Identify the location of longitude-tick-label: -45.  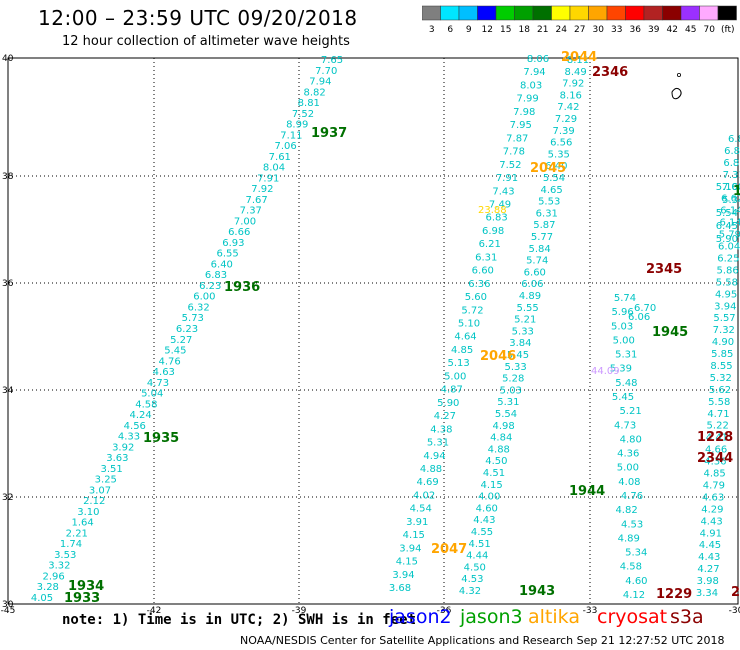
(8, 611).